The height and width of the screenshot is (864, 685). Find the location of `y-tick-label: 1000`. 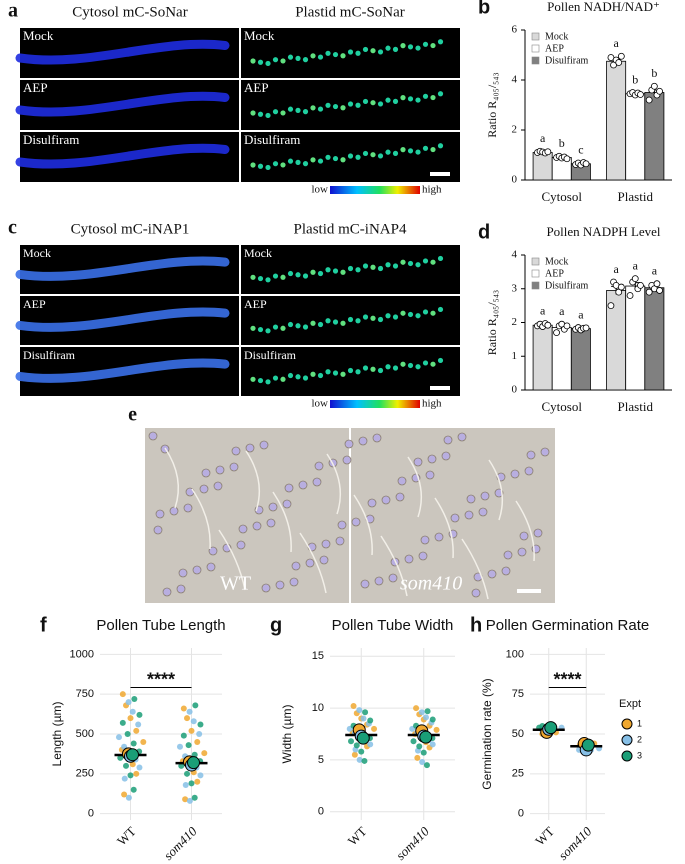

y-tick-label: 1000 is located at coordinates (82, 654).